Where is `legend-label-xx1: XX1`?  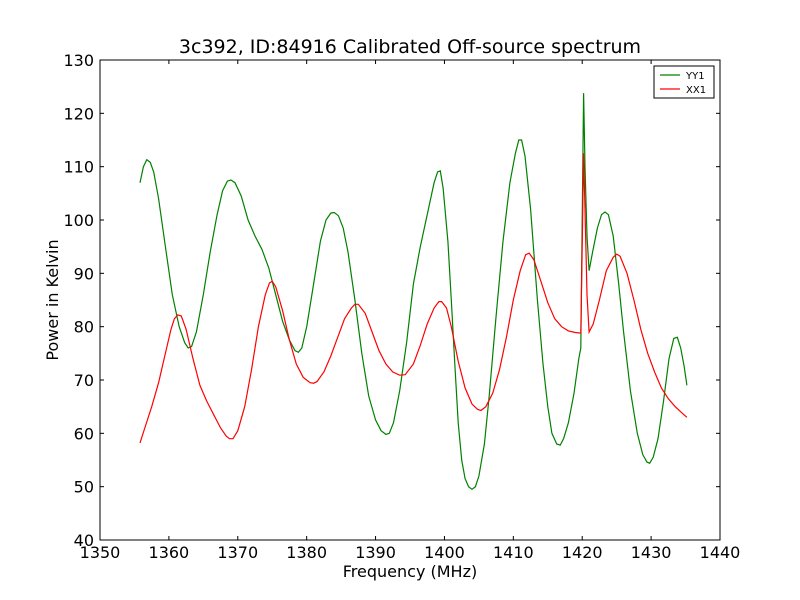
legend-label-xx1: XX1 is located at coordinates (696, 90).